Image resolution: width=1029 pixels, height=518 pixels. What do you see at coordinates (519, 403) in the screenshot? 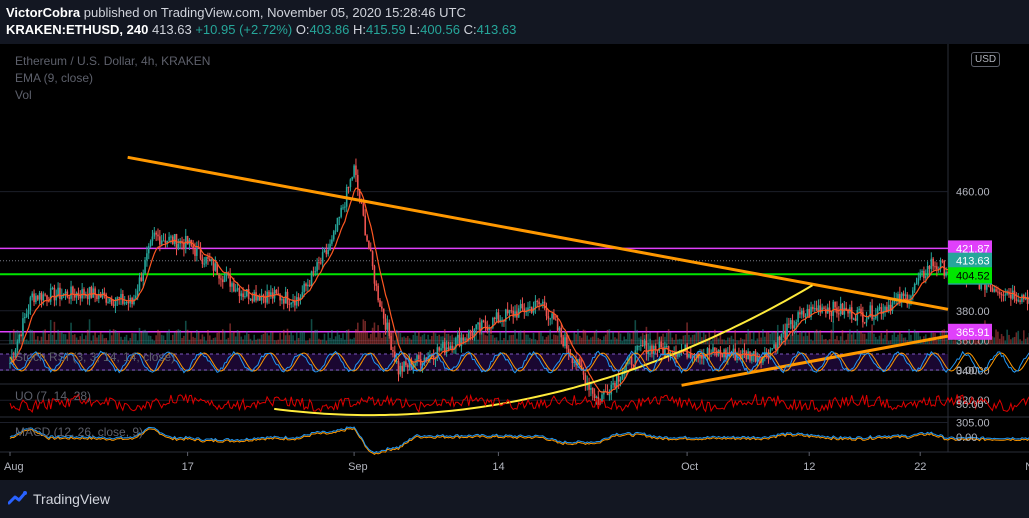
I see `uo-line` at bounding box center [519, 403].